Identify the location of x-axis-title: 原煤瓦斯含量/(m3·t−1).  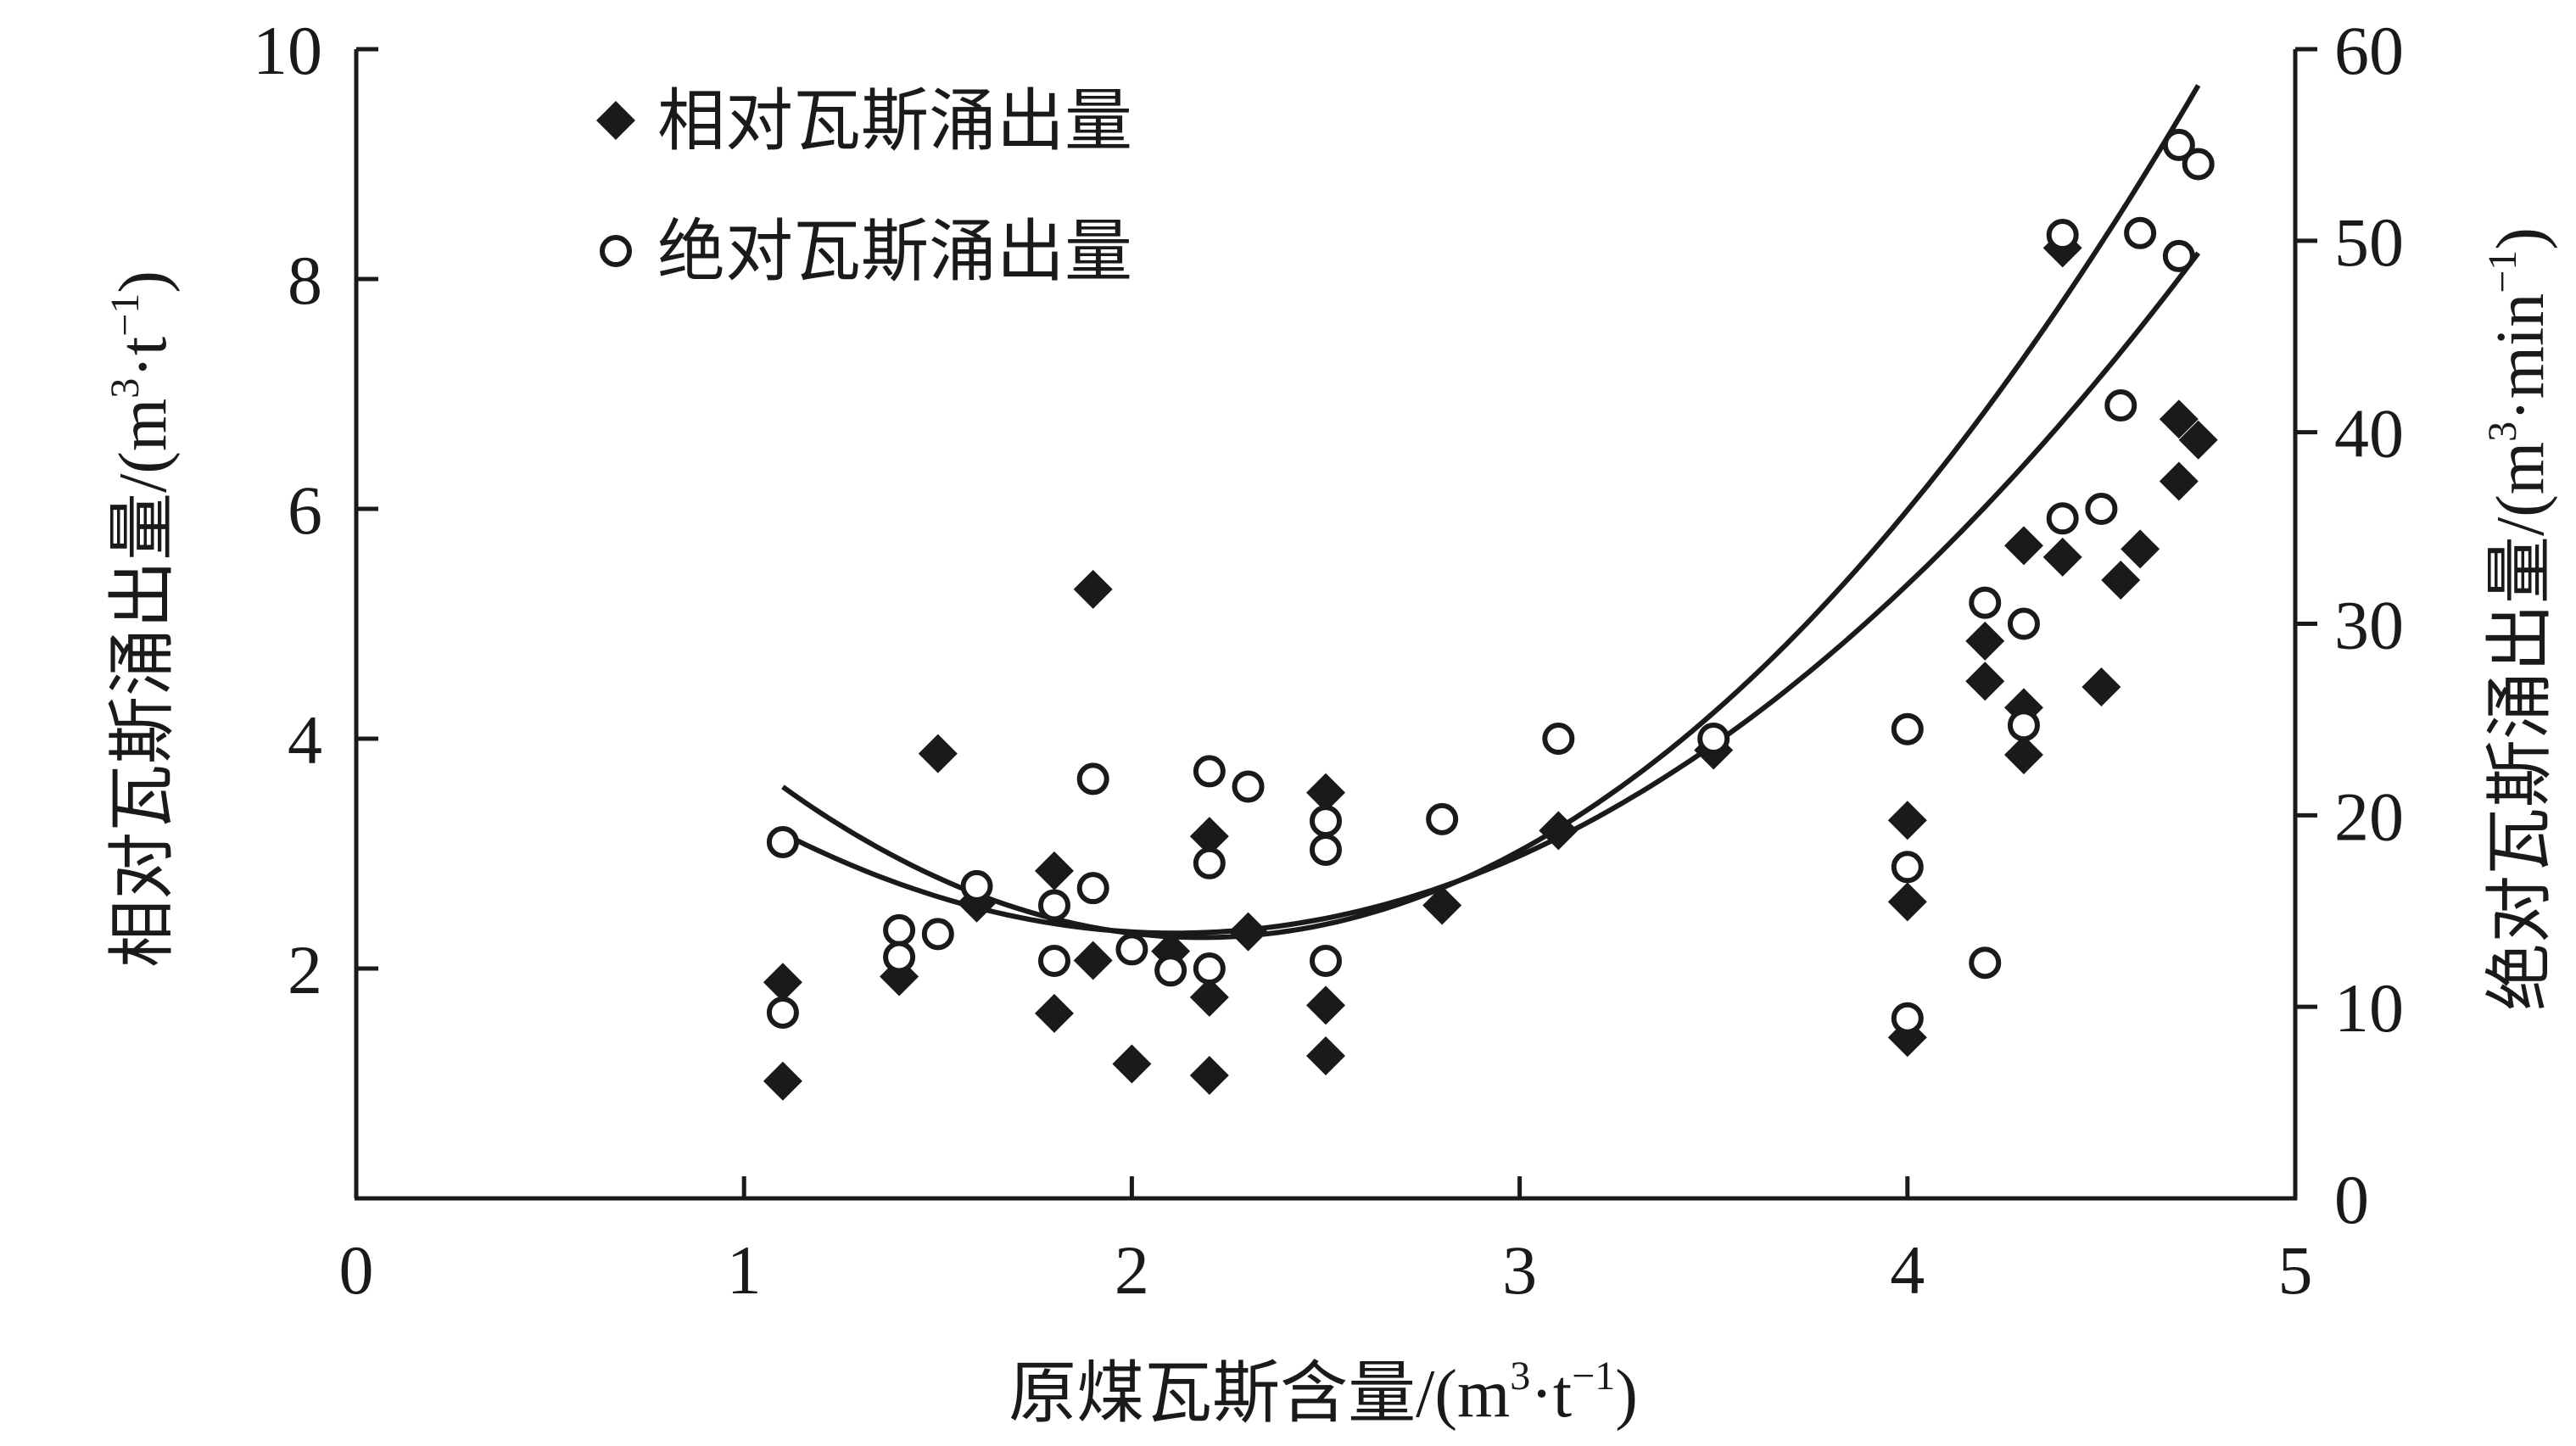
(1323, 1393).